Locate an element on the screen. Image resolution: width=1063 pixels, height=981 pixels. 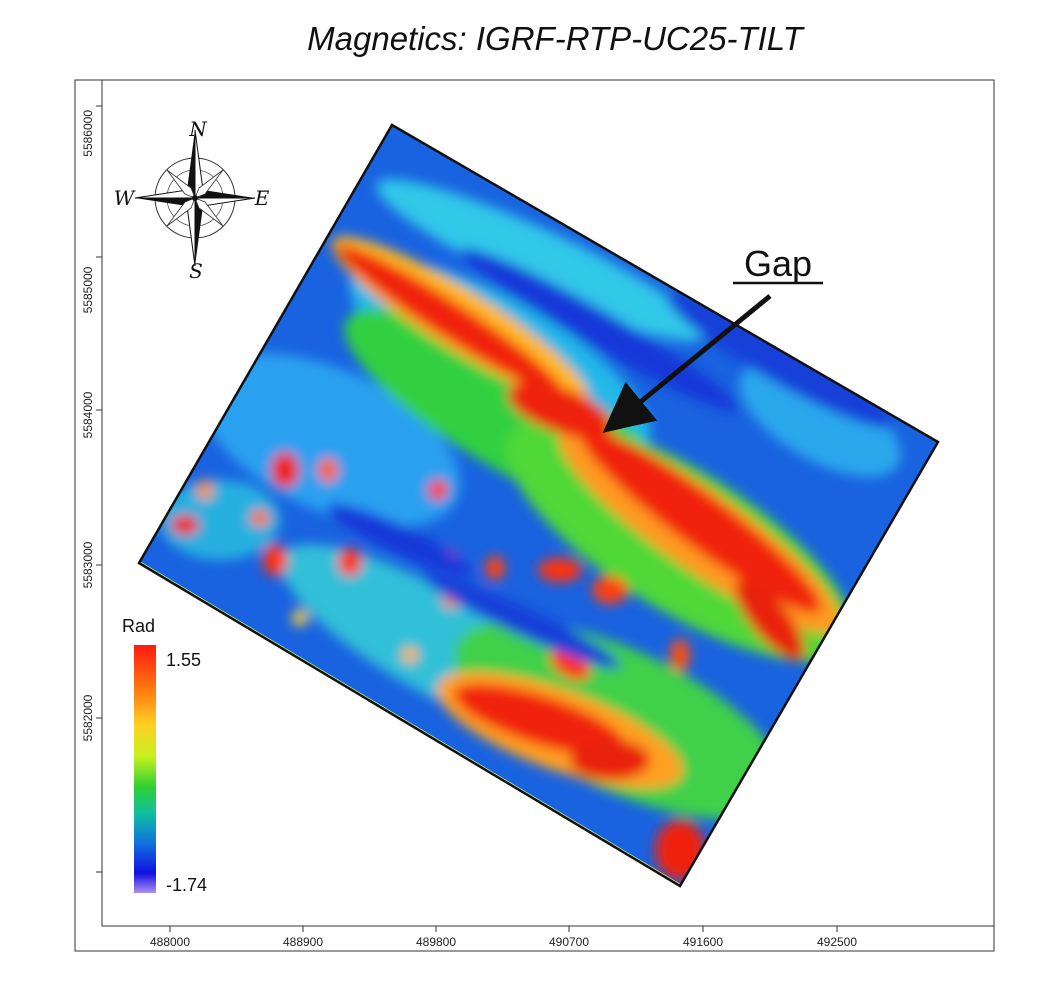
x-tick-label: 488900 is located at coordinates (303, 942).